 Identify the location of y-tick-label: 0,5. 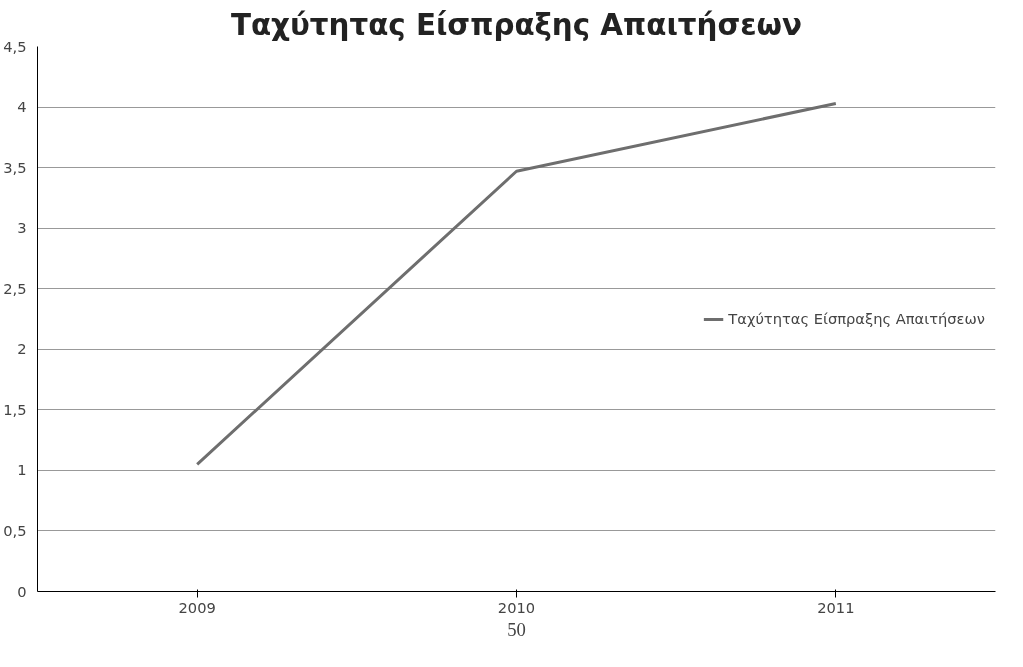
(15, 530).